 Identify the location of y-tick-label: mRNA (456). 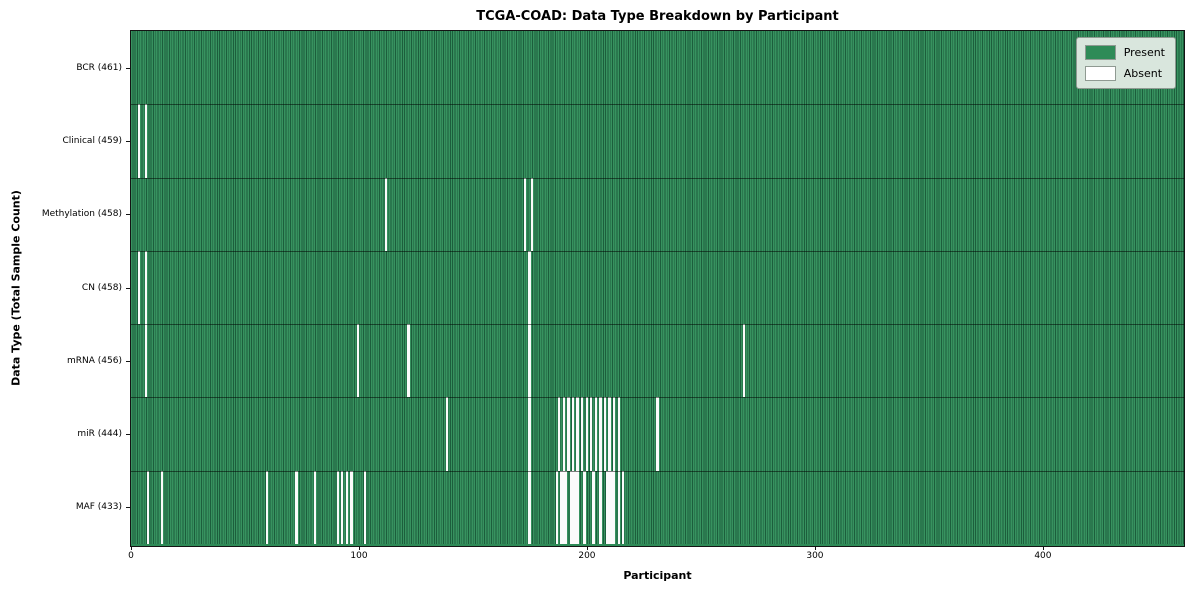
(94, 360).